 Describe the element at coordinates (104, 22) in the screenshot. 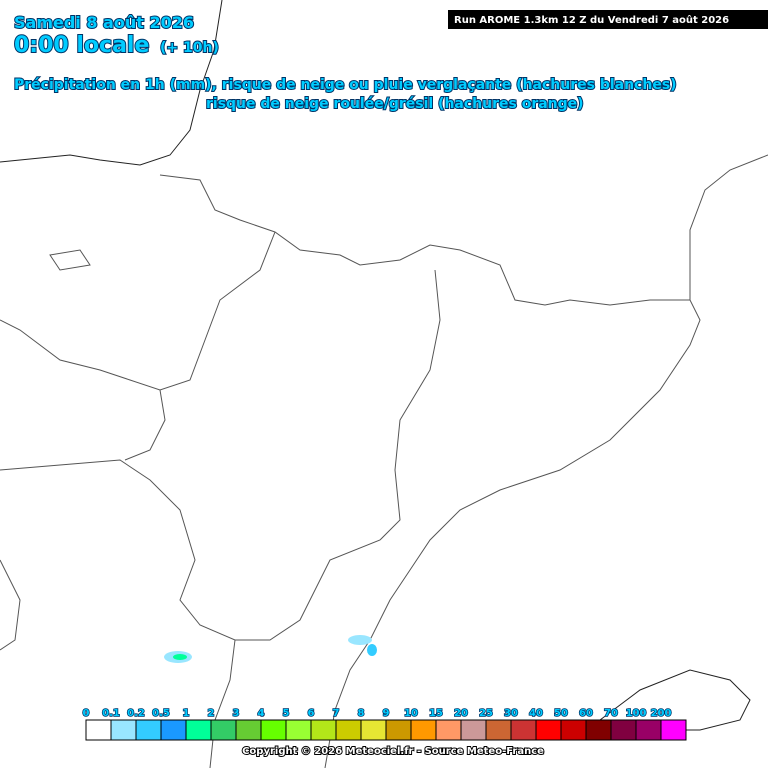

I see `date: Samedi 8 août 2026` at that location.